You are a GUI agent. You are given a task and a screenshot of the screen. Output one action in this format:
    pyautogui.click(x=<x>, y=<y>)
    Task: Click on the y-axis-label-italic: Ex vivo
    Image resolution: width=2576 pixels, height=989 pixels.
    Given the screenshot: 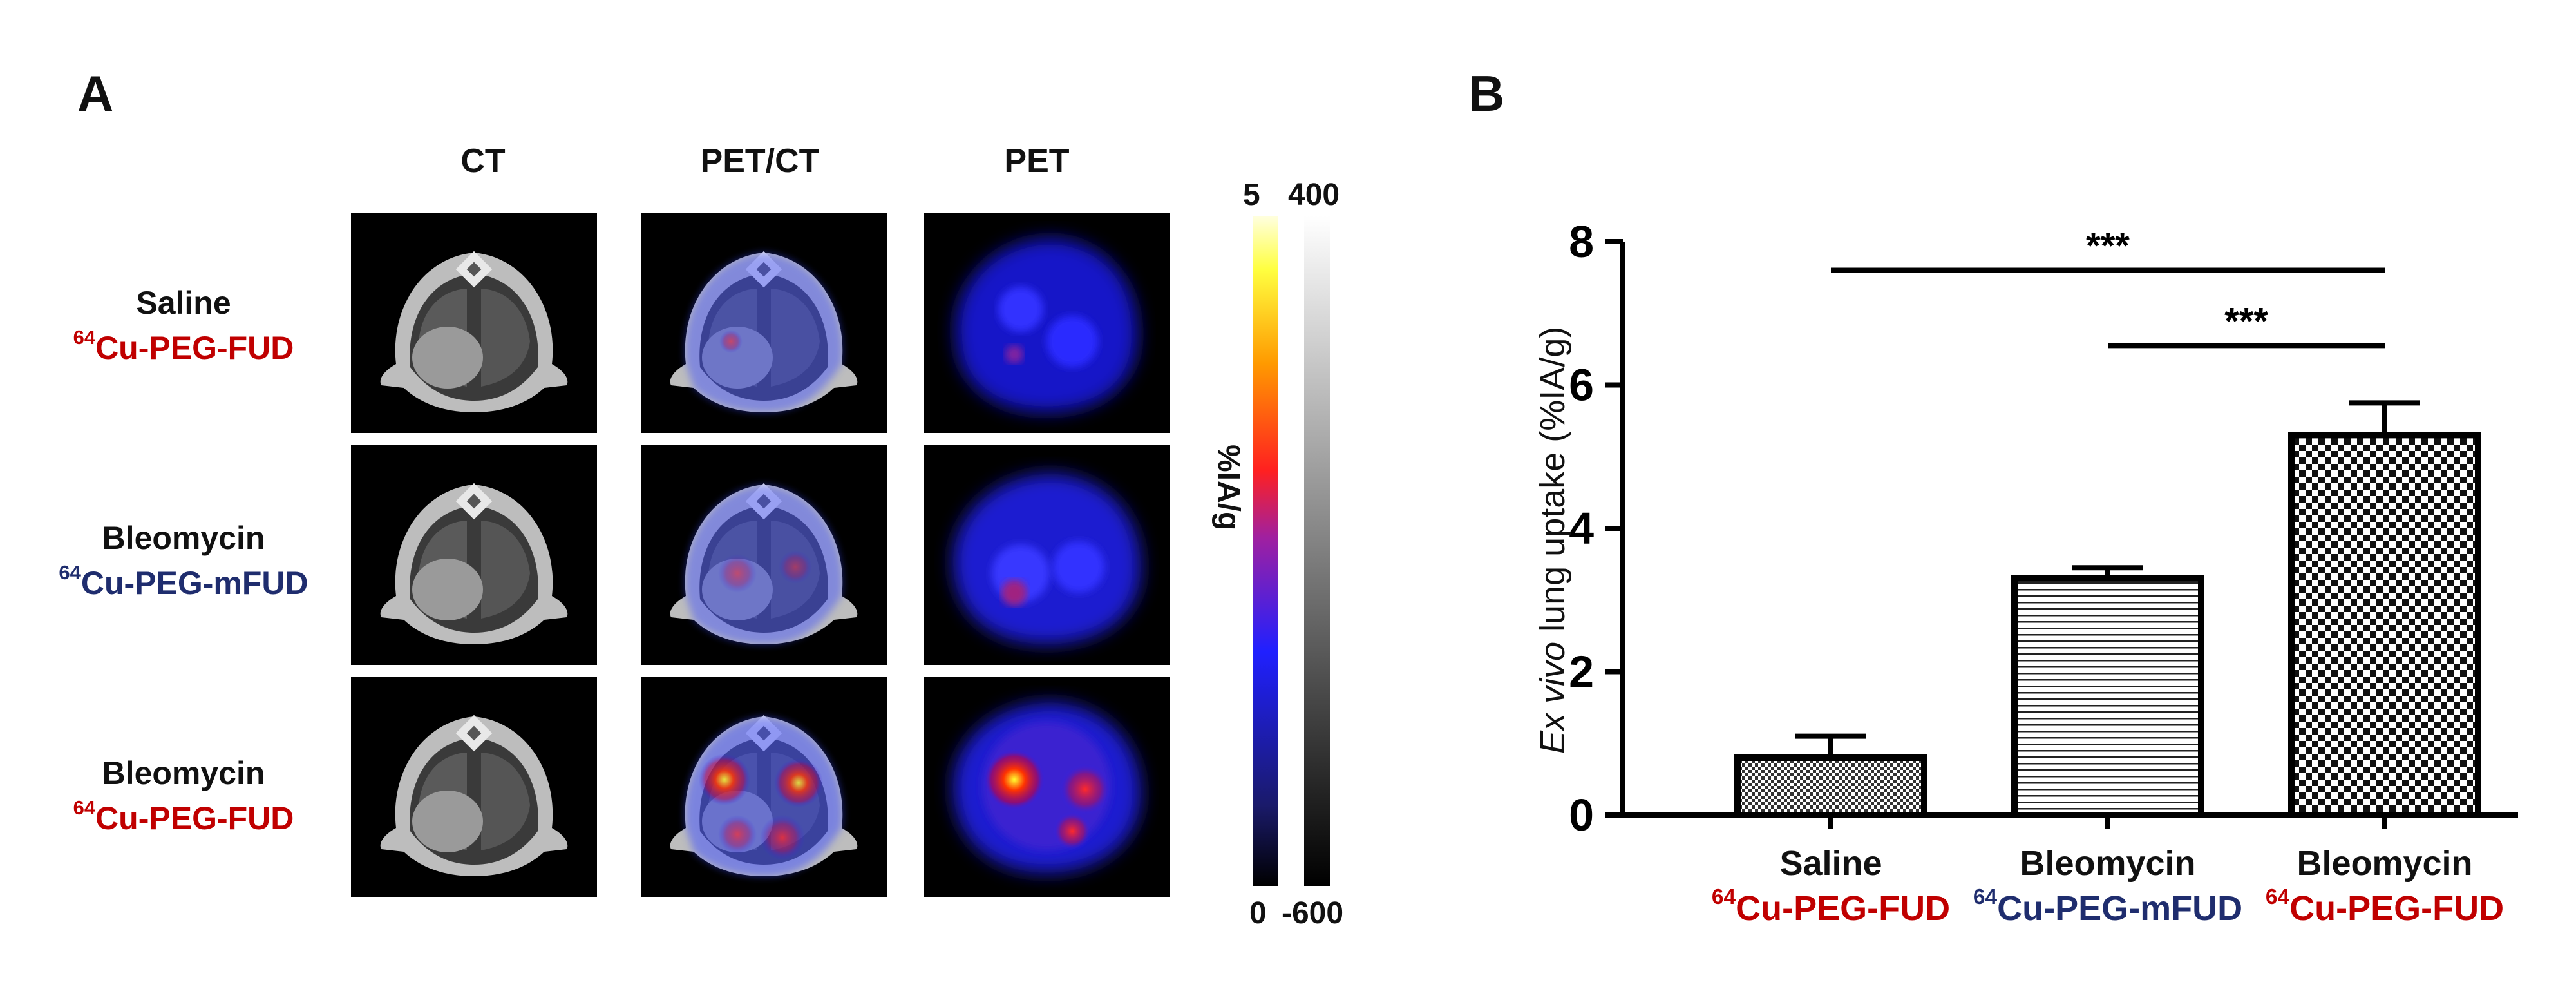 What is the action you would take?
    pyautogui.click(x=1552, y=698)
    